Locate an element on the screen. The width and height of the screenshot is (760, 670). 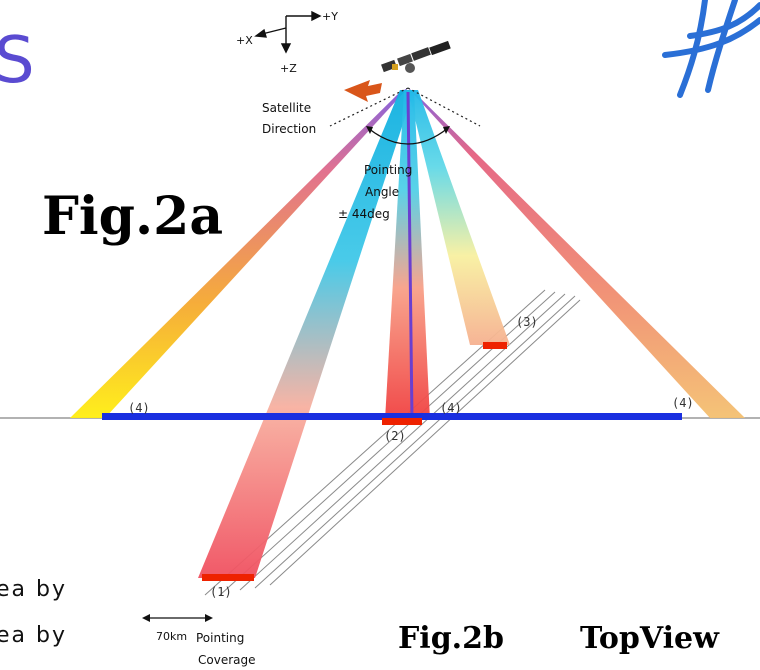
topview-title: TopView is located at coordinates (650, 638).